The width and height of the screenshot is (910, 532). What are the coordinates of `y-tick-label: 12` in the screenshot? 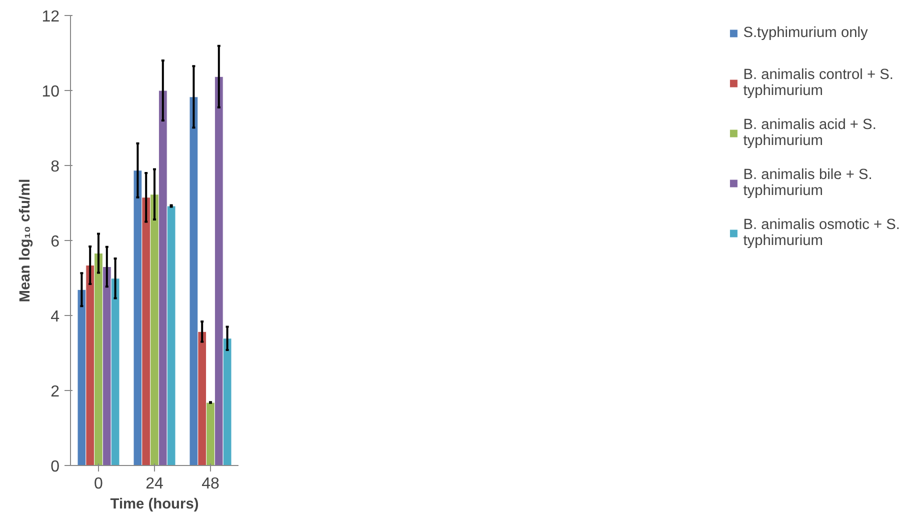 It's located at (51, 17).